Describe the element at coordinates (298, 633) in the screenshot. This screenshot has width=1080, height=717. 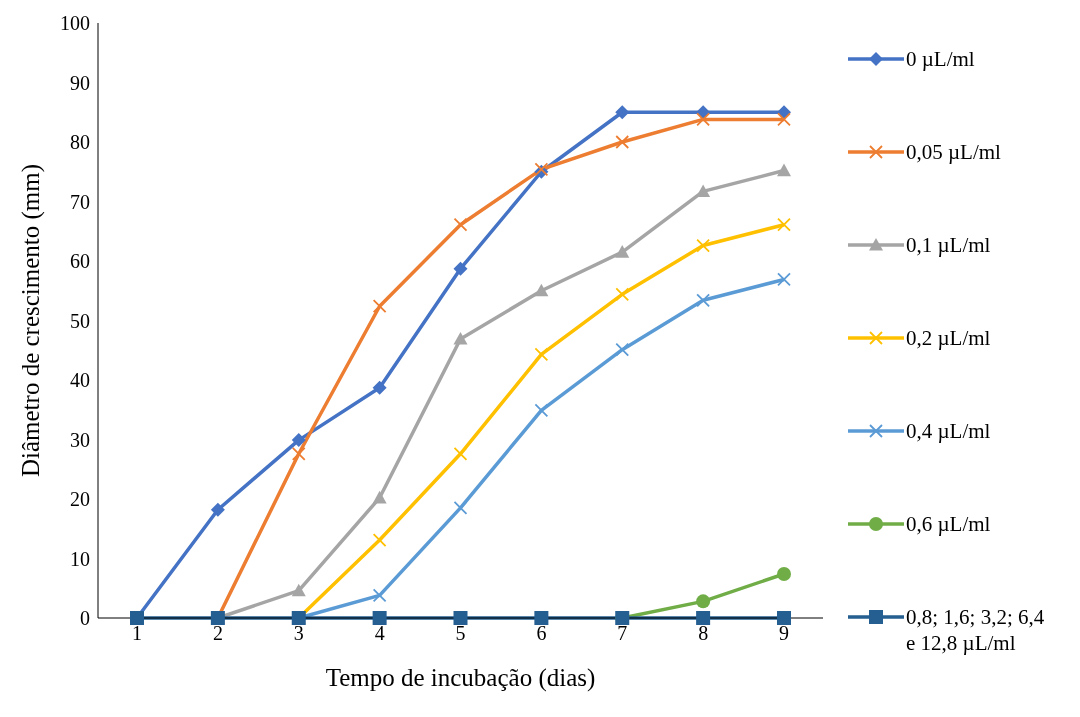
I see `x-tick-label: 3` at that location.